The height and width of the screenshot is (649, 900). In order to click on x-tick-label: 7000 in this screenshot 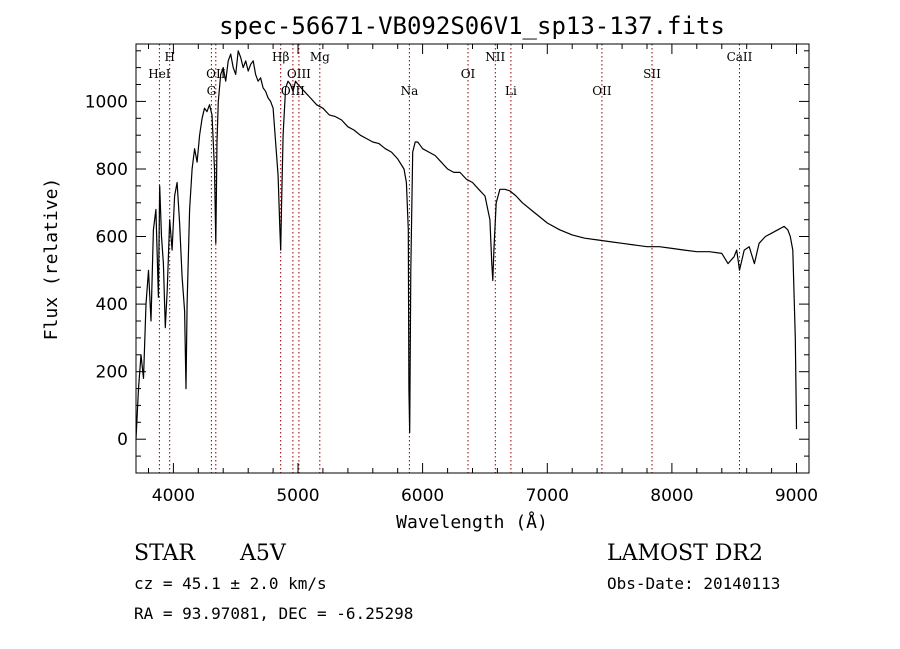, I will do `click(547, 496)`.